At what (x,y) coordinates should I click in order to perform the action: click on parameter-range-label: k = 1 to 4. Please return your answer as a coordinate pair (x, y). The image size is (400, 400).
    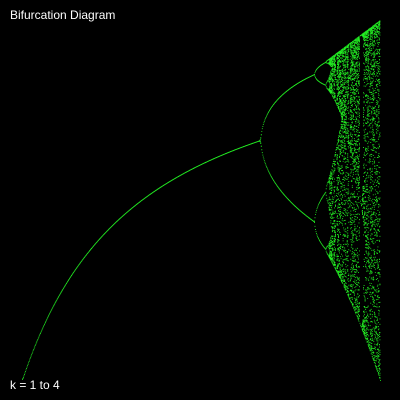
    Looking at the image, I should click on (35, 385).